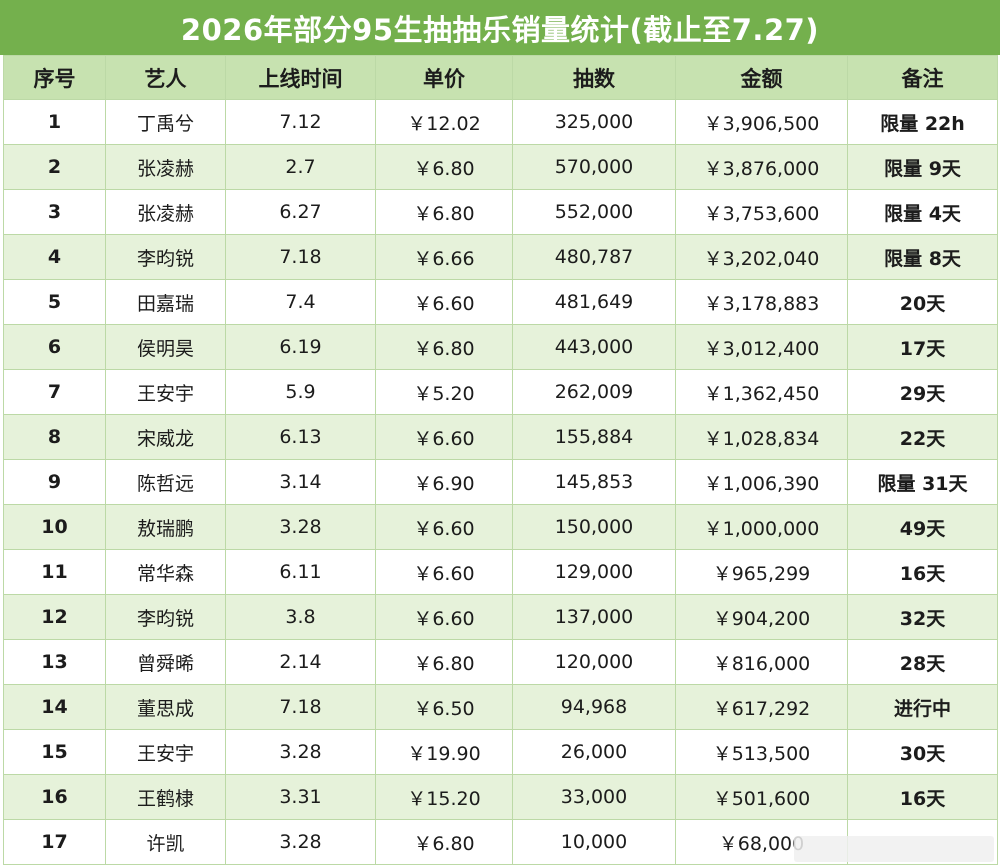 The width and height of the screenshot is (1000, 866). I want to click on table-row: 10 敖瑞鹏 3.28 ￥6.60 150,000 ￥1,000,000 49天, so click(500, 527).